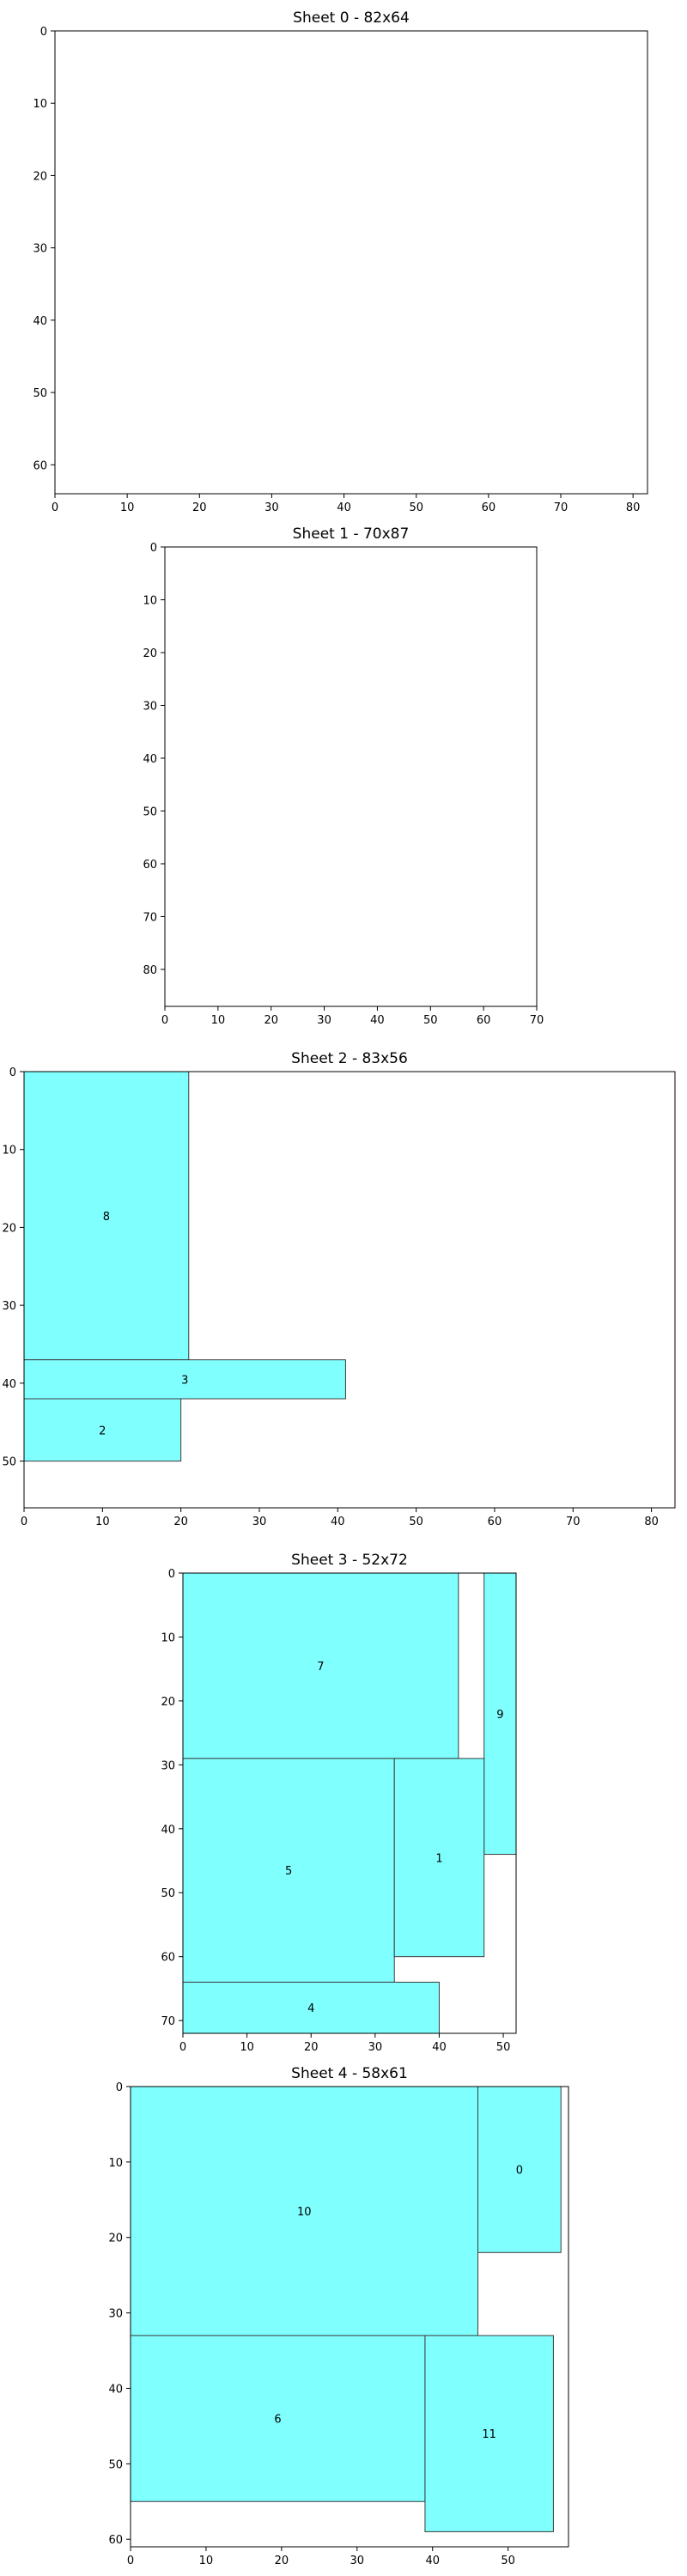  Describe the element at coordinates (499, 1715) in the screenshot. I see `piece-label: 9` at that location.